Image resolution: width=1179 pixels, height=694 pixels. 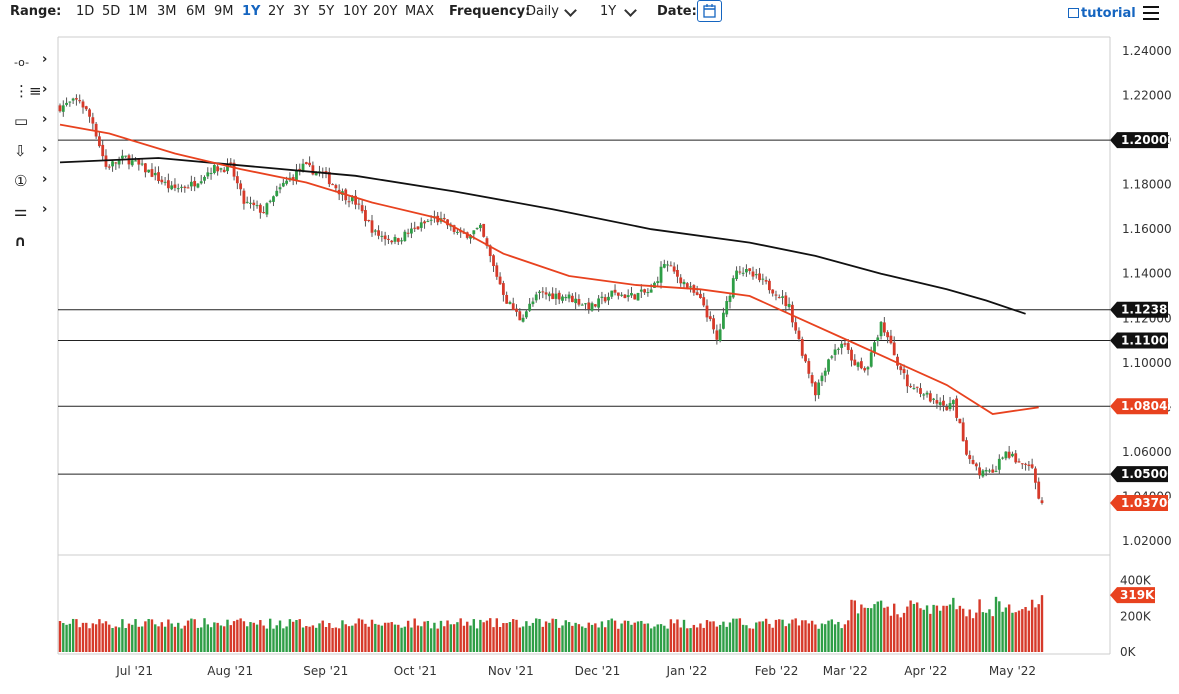 What do you see at coordinates (111, 11) in the screenshot?
I see `range-5d-button: 5D` at bounding box center [111, 11].